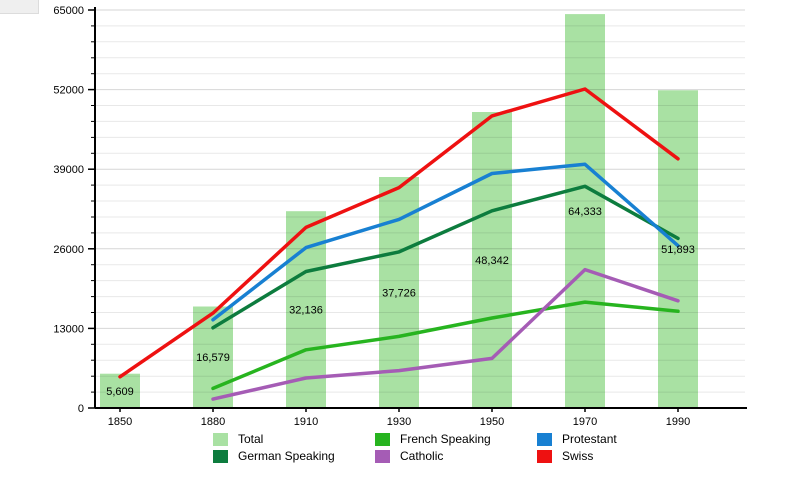  I want to click on series-line-french-speaking, so click(445, 345).